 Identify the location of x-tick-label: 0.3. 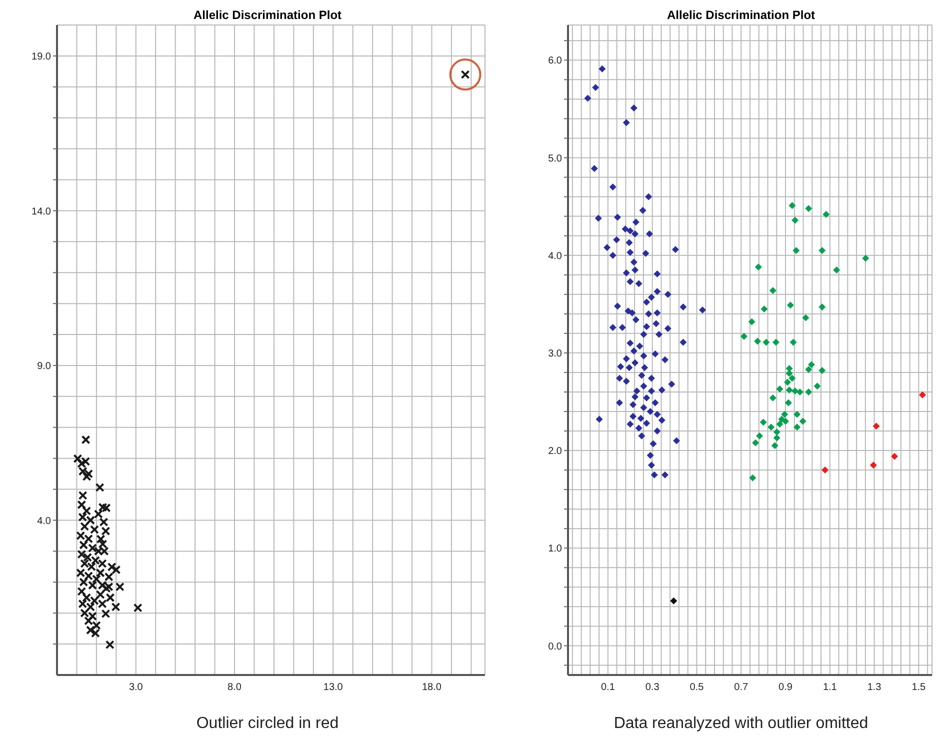
(652, 688).